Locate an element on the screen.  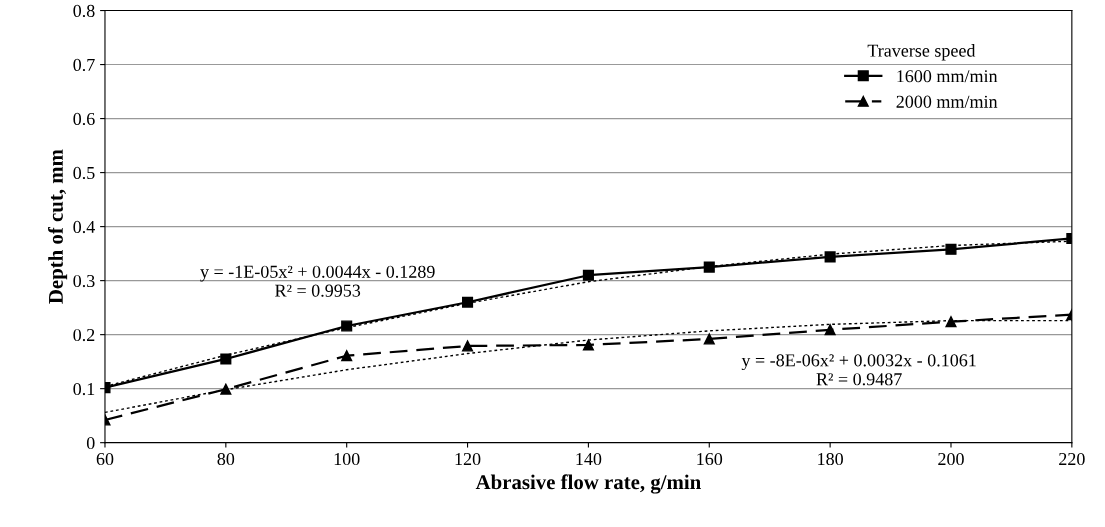
y-tick-label: 0 is located at coordinates (90, 443).